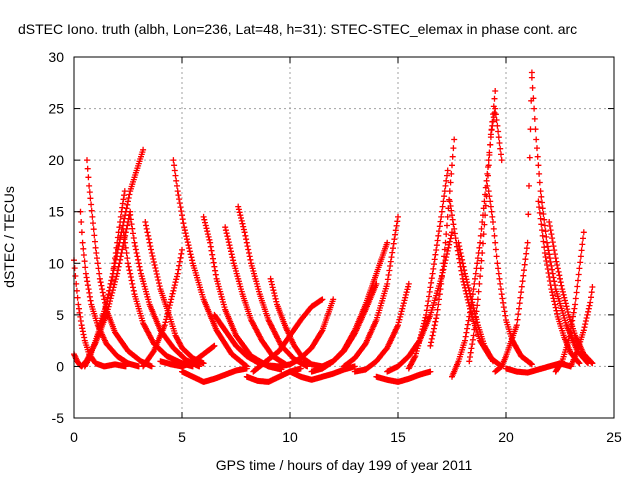 Image resolution: width=640 pixels, height=480 pixels. What do you see at coordinates (9, 237) in the screenshot?
I see `y-axis-title: dSTEC / TECUs` at bounding box center [9, 237].